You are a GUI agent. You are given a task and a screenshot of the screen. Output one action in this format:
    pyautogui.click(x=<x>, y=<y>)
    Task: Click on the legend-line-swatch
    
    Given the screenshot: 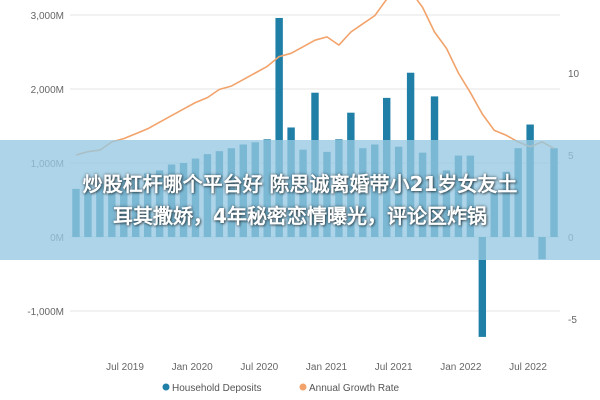 What is the action you would take?
    pyautogui.click(x=303, y=387)
    